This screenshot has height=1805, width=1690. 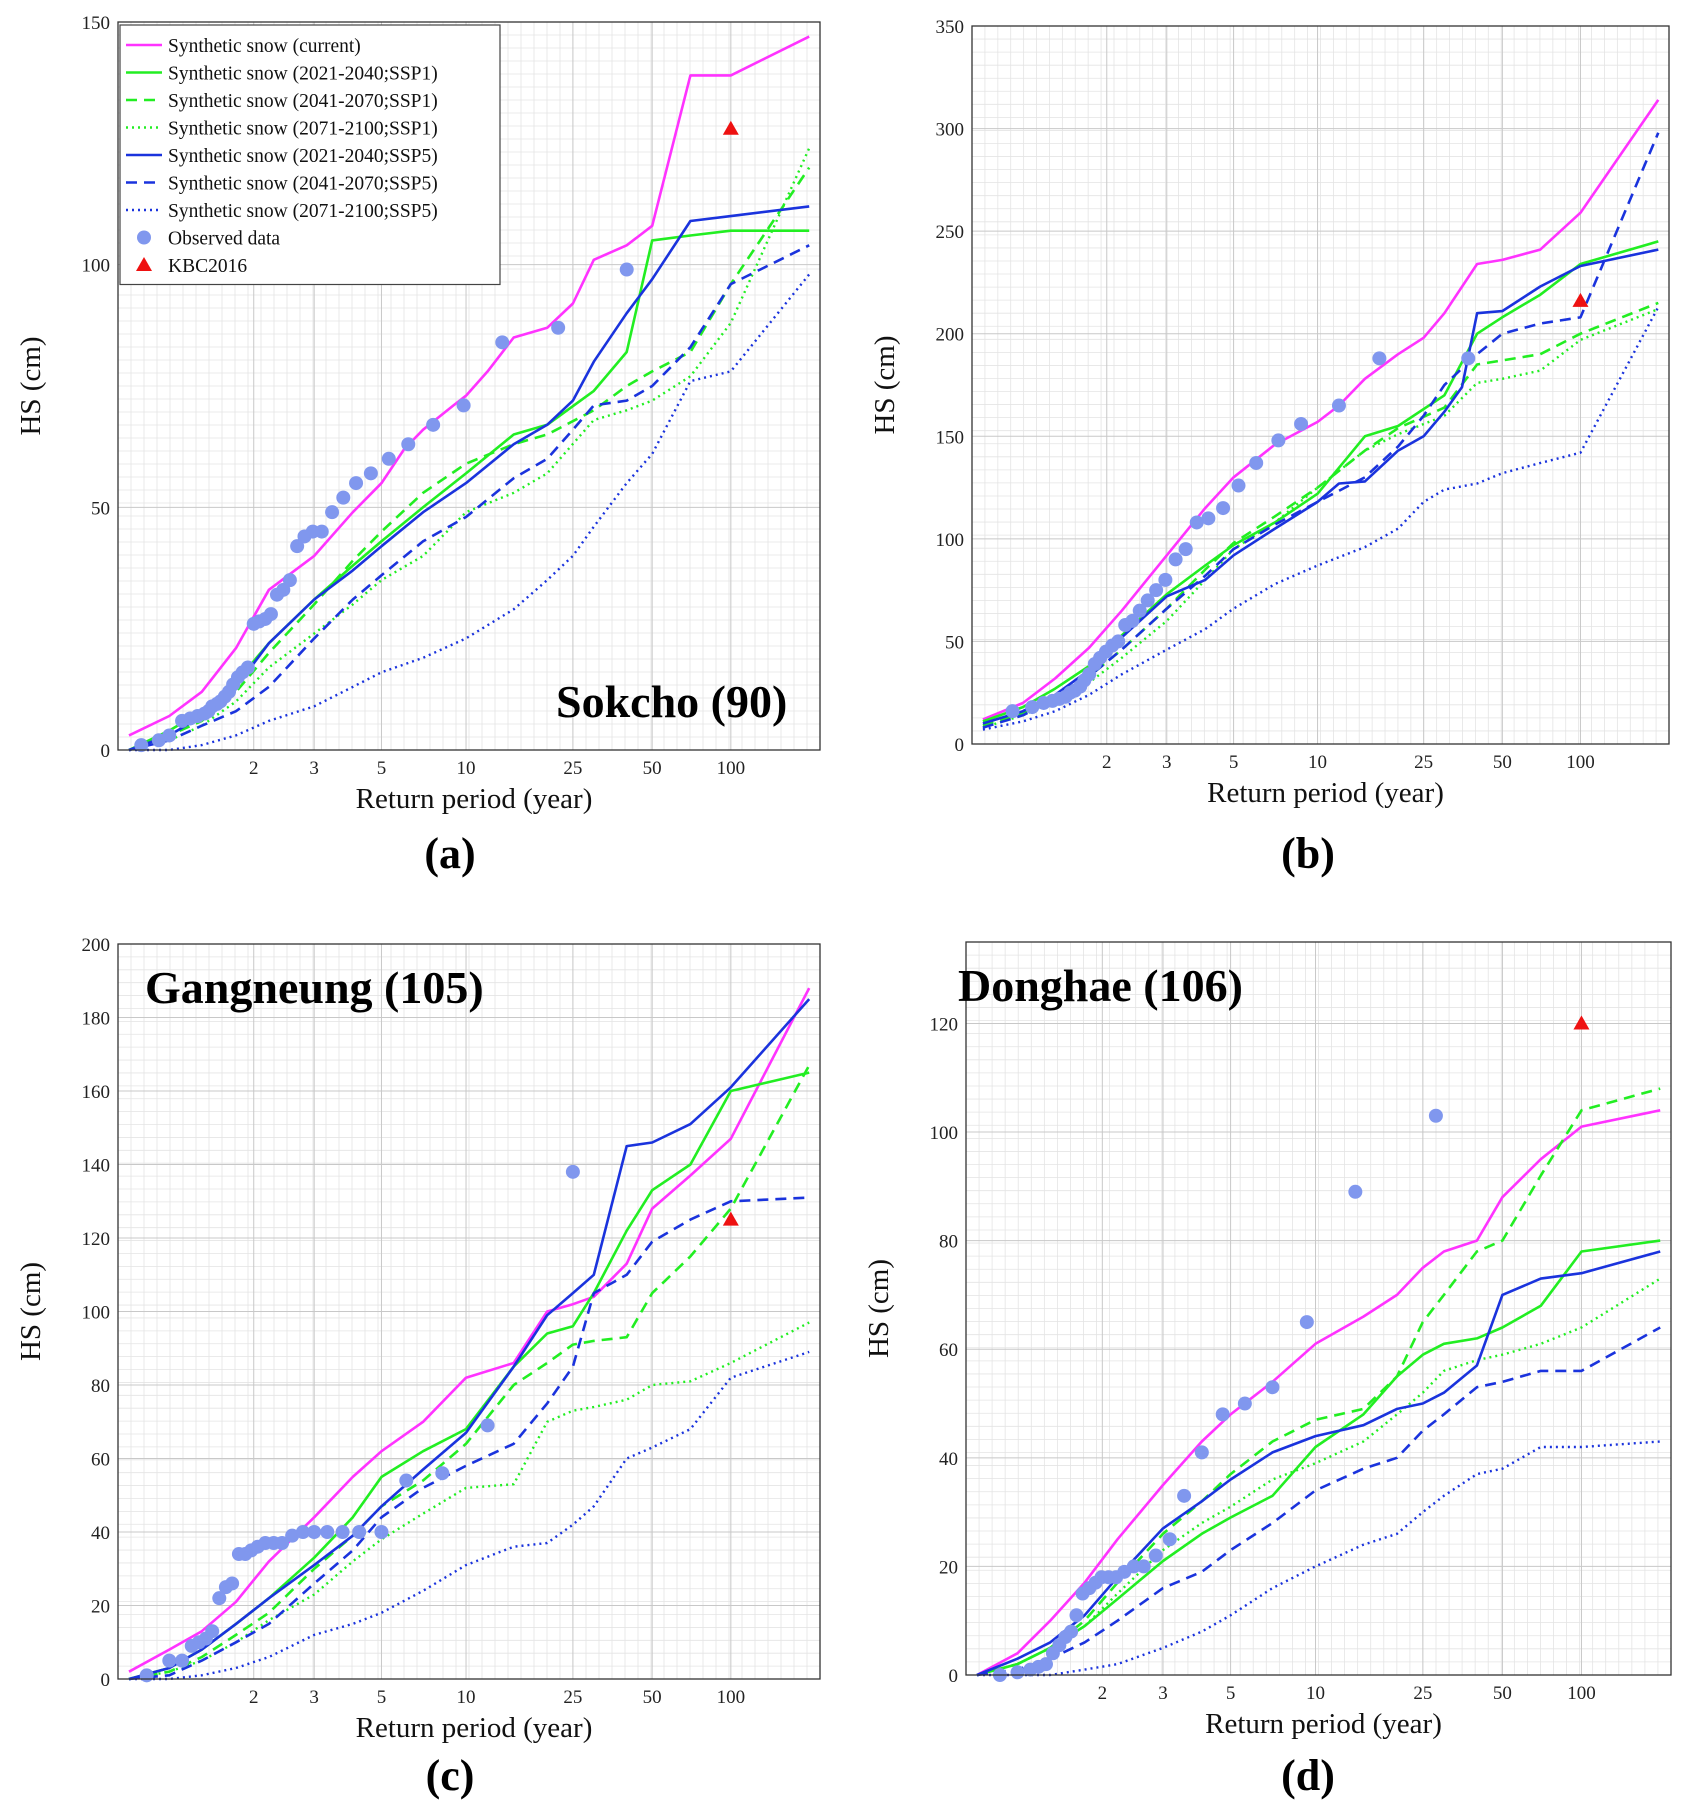 I want to click on x-tick-label: 2, so click(x=1103, y=1693).